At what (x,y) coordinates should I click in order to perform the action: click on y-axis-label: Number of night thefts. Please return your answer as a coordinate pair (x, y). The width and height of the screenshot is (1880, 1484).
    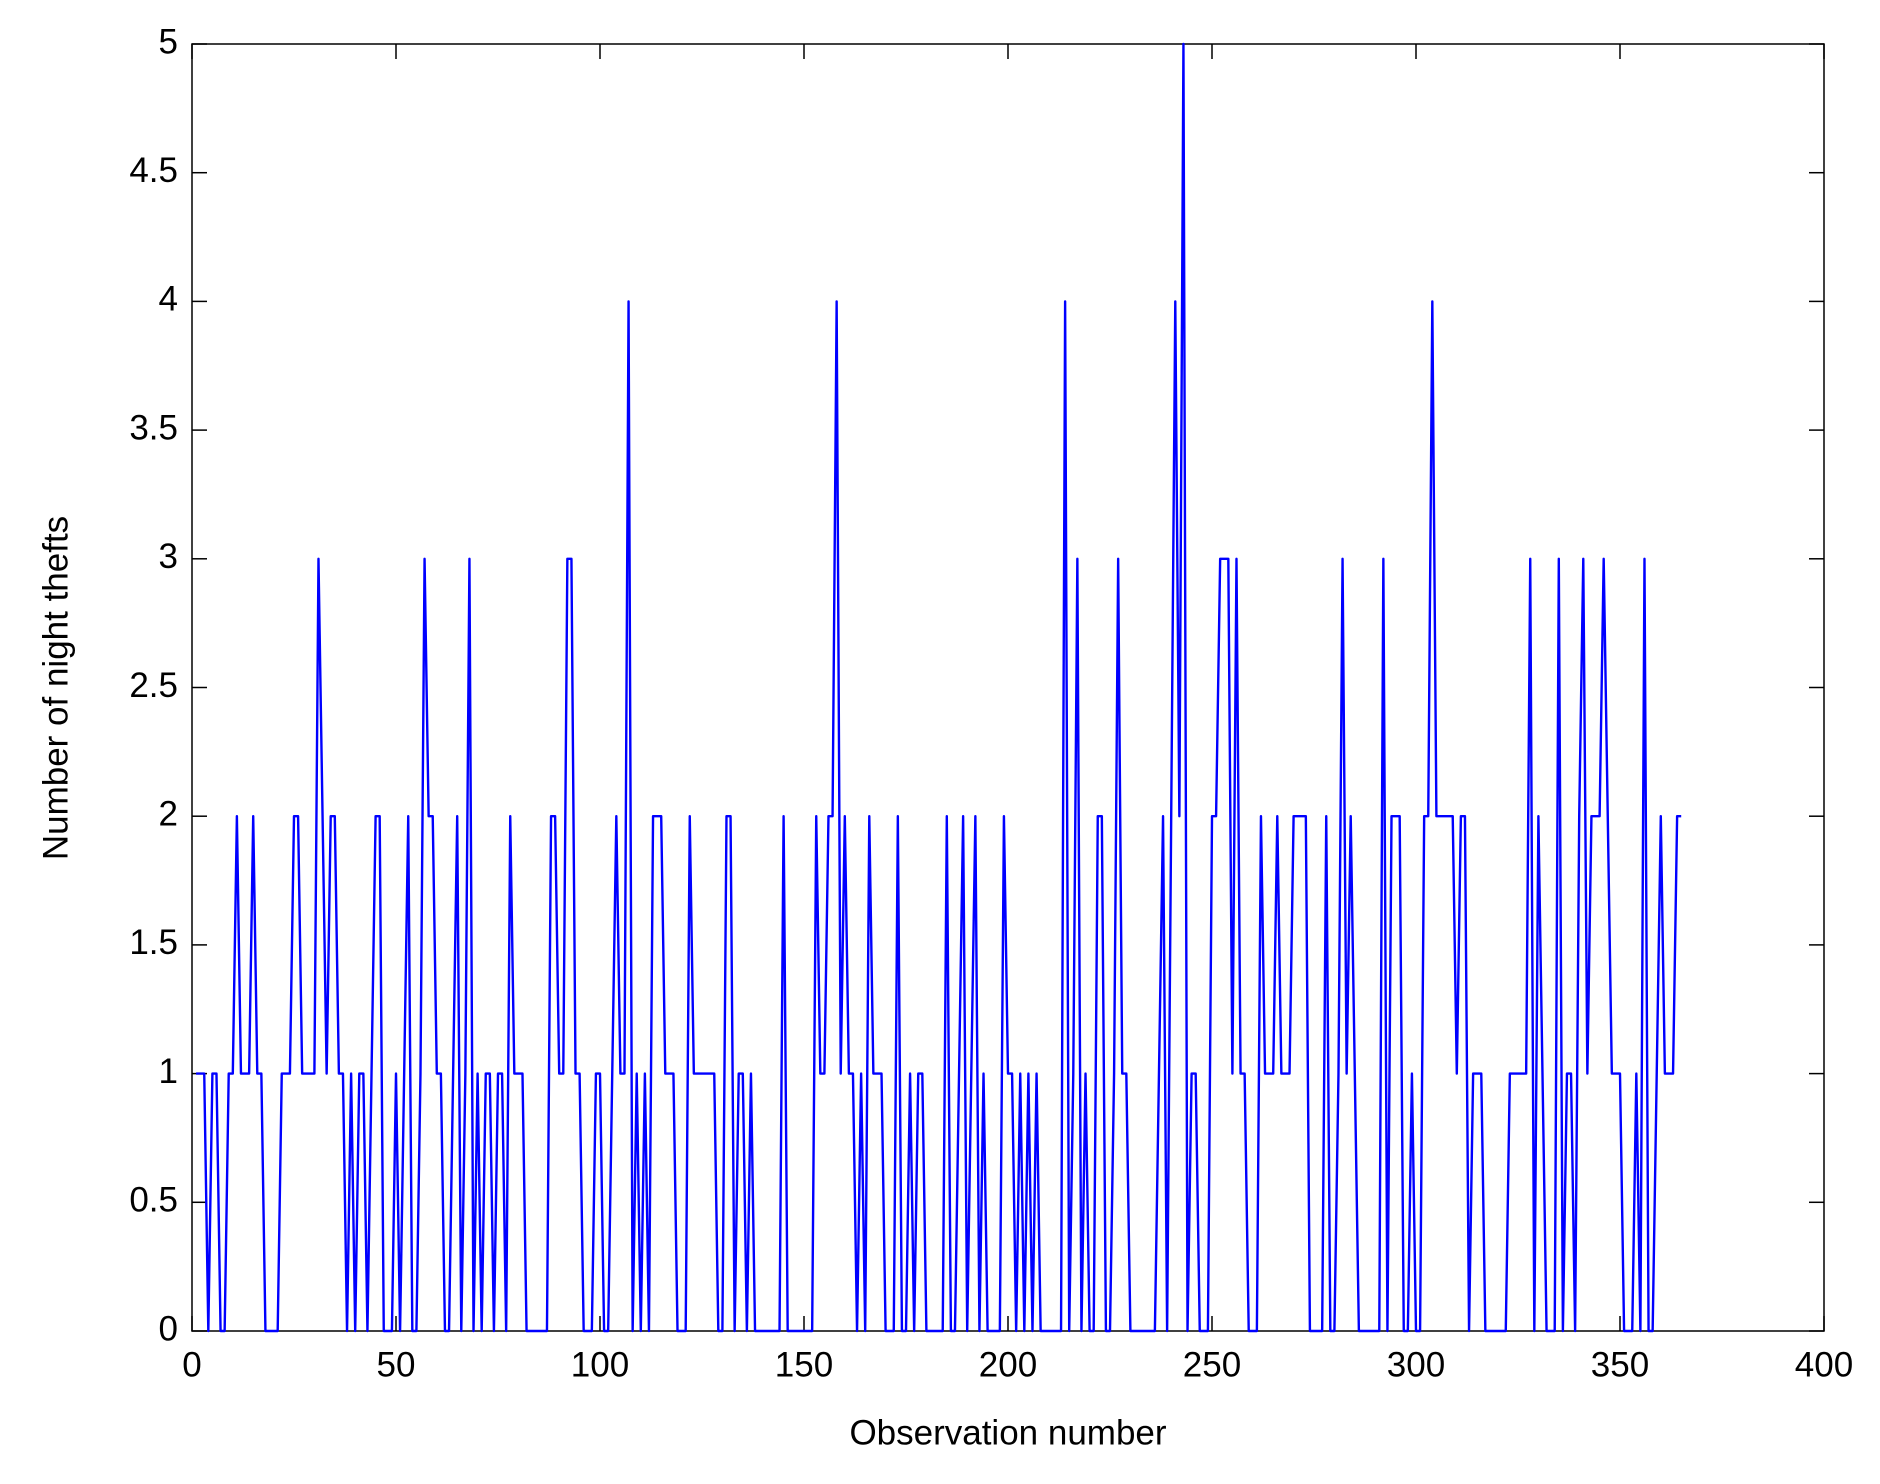
    Looking at the image, I should click on (55, 688).